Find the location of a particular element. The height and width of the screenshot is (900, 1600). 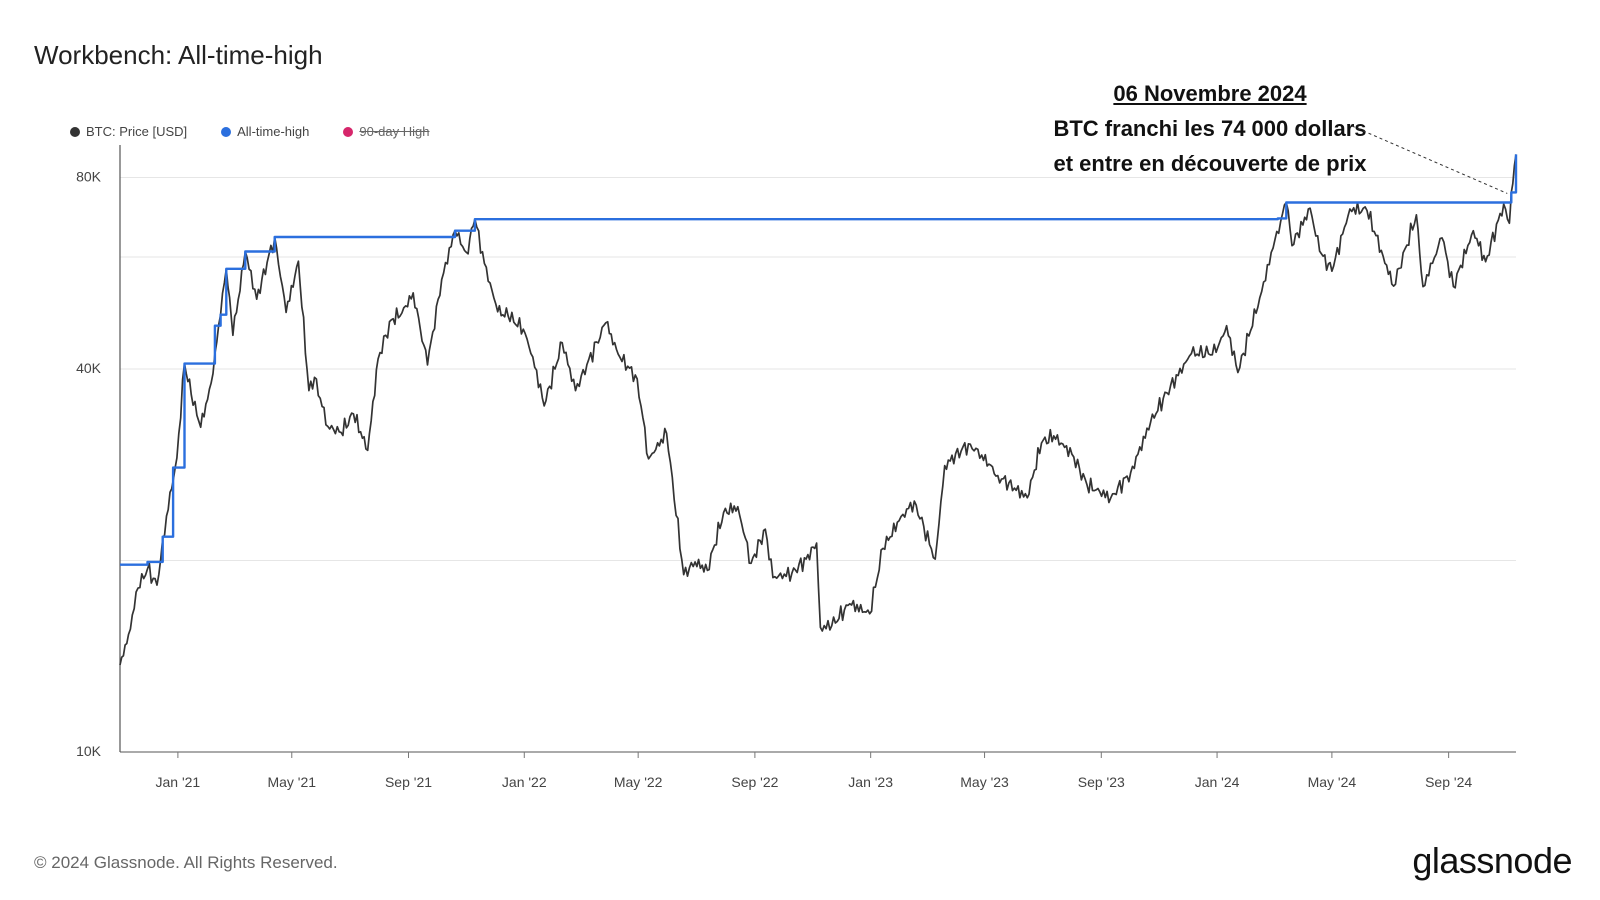

y-axis-ticks: 10K 40K 80K is located at coordinates (89, 464).